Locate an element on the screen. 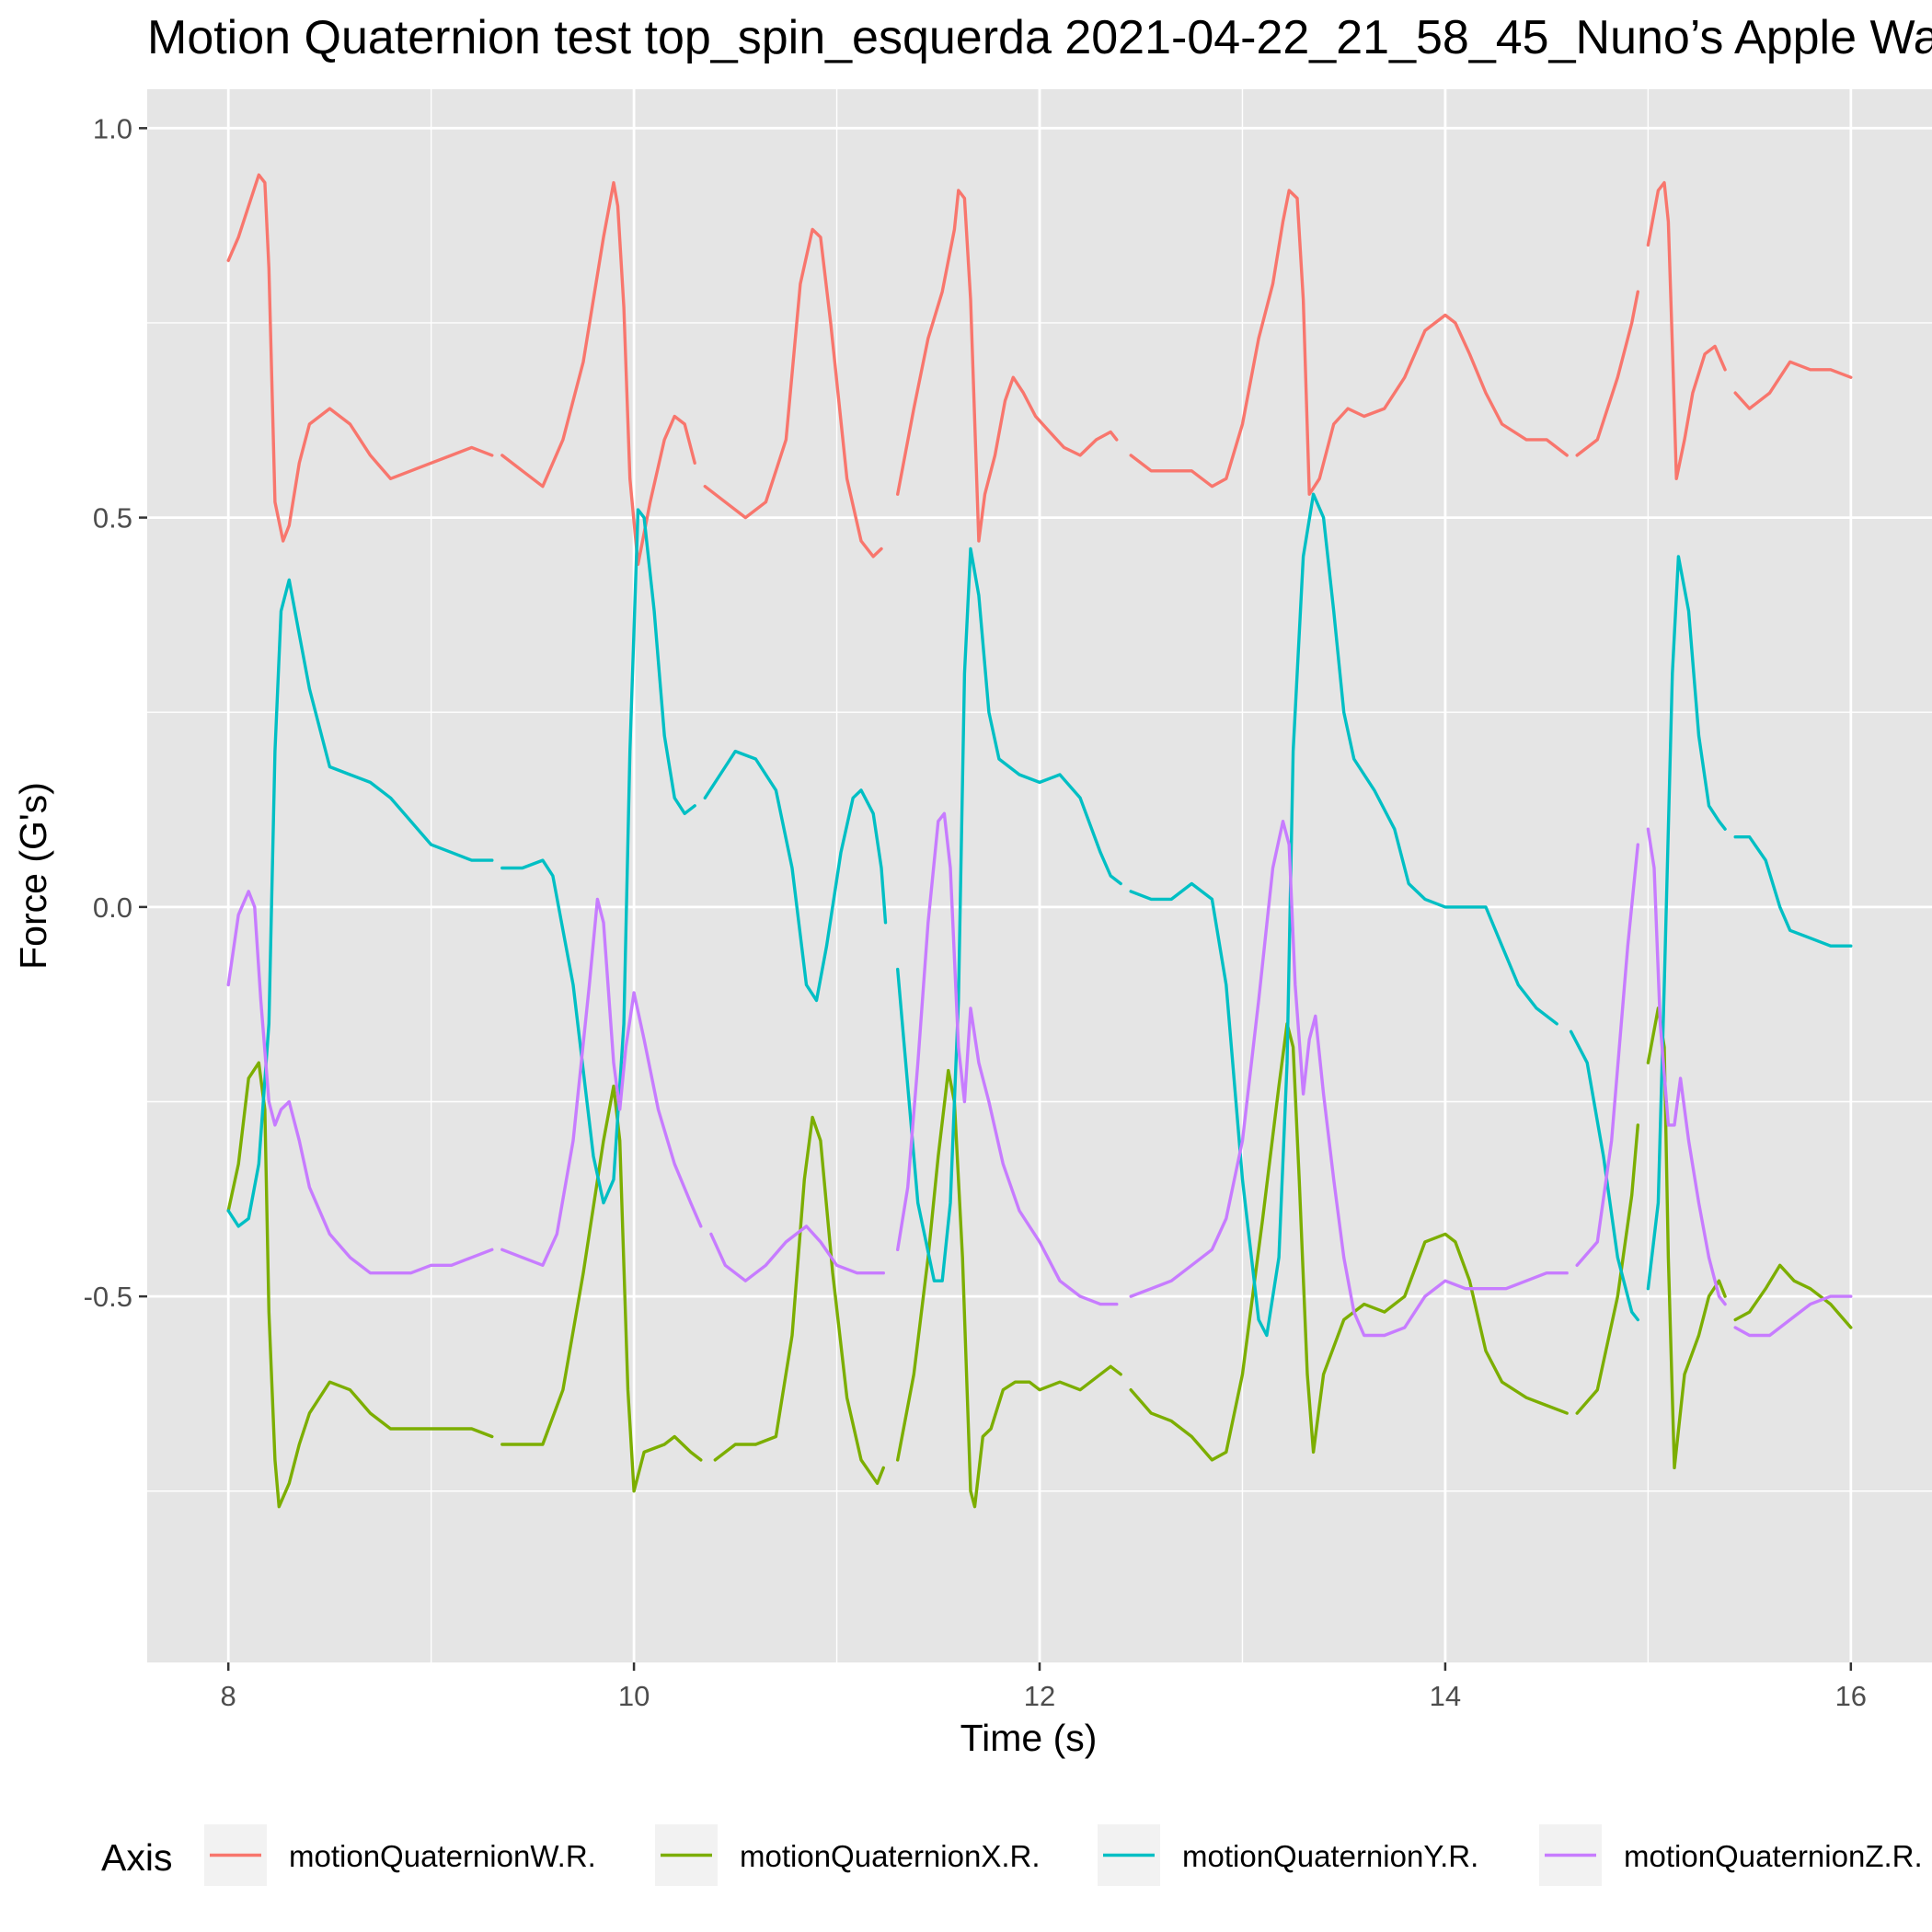 The height and width of the screenshot is (1932, 1932). legend-item: motionQuaternionZ.R. is located at coordinates (1731, 1855).